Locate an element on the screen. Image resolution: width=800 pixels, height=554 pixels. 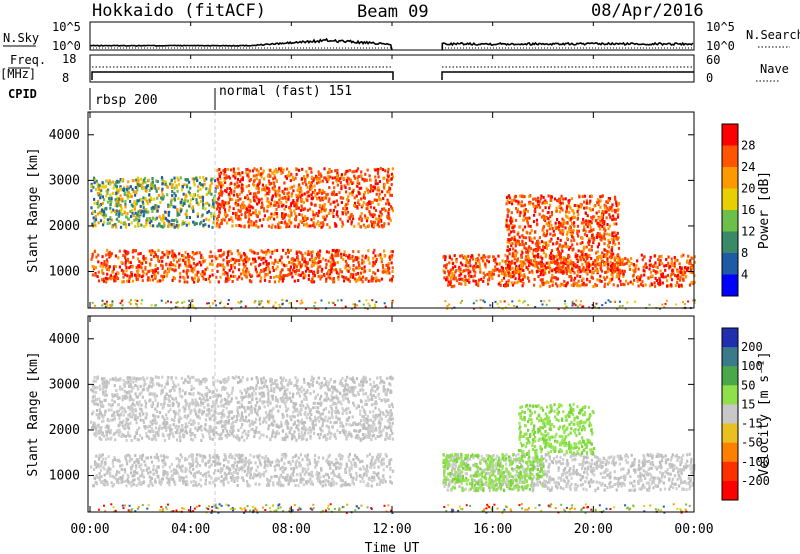
freq-frame is located at coordinates (392, 68).